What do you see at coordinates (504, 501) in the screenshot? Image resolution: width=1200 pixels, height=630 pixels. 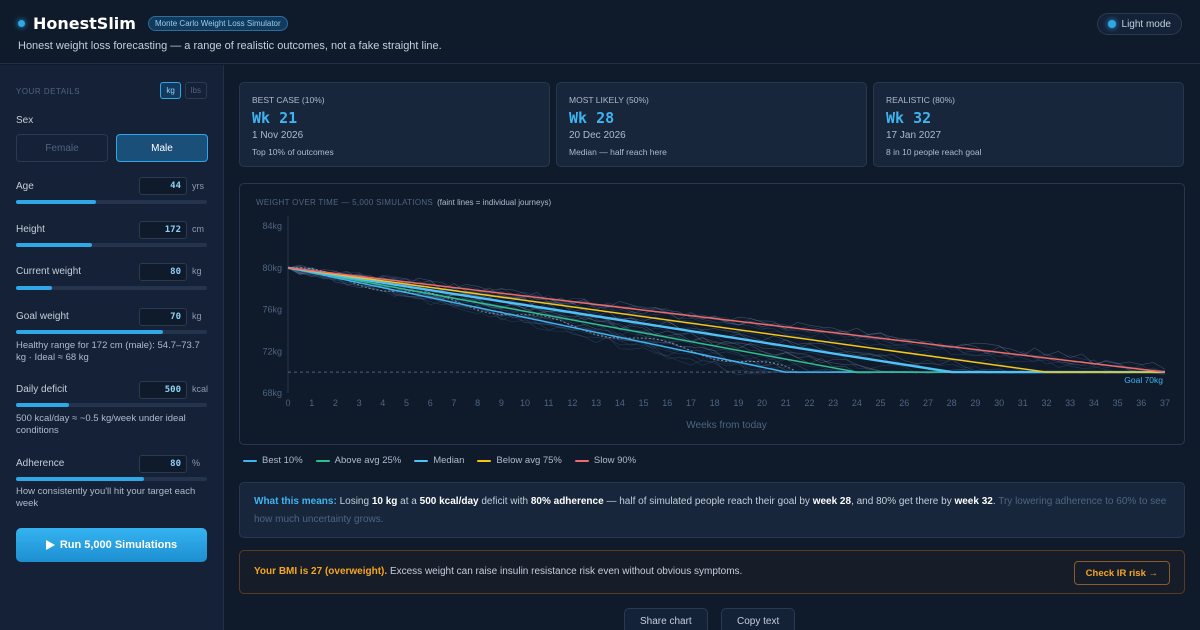 I see `info-text: deficit with` at bounding box center [504, 501].